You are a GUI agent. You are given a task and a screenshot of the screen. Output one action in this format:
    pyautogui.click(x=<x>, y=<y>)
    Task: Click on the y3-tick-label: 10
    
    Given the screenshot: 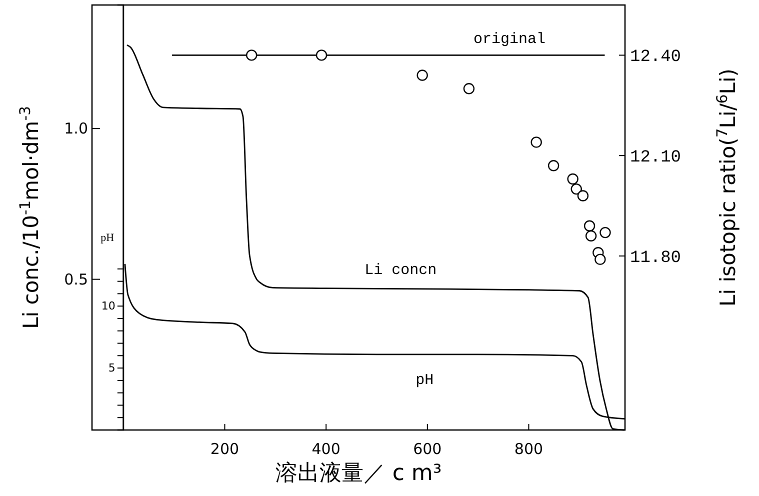 What is the action you would take?
    pyautogui.click(x=108, y=306)
    